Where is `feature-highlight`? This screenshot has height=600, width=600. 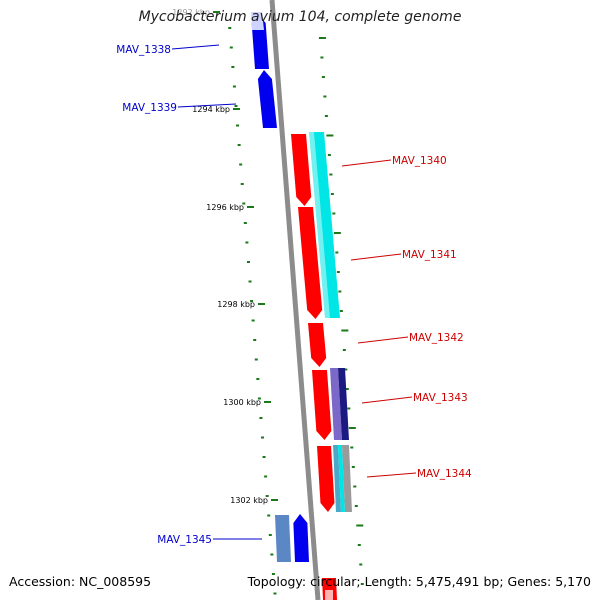
feature-highlight is located at coordinates (319, 225).